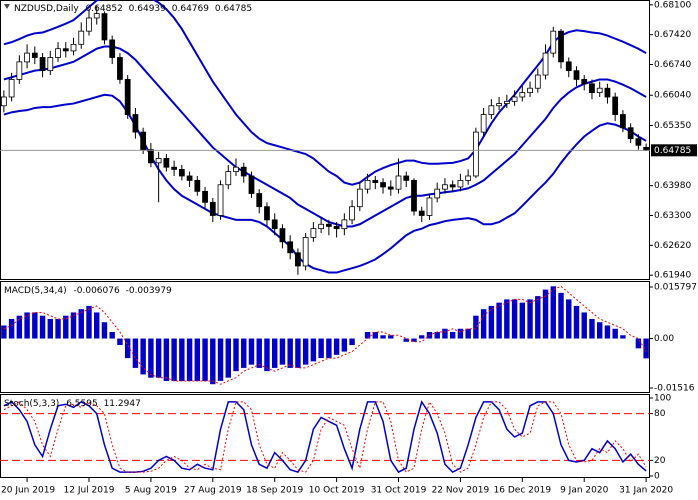 This screenshot has width=698, height=500. I want to click on y-tick-label: 0.63980, so click(672, 186).